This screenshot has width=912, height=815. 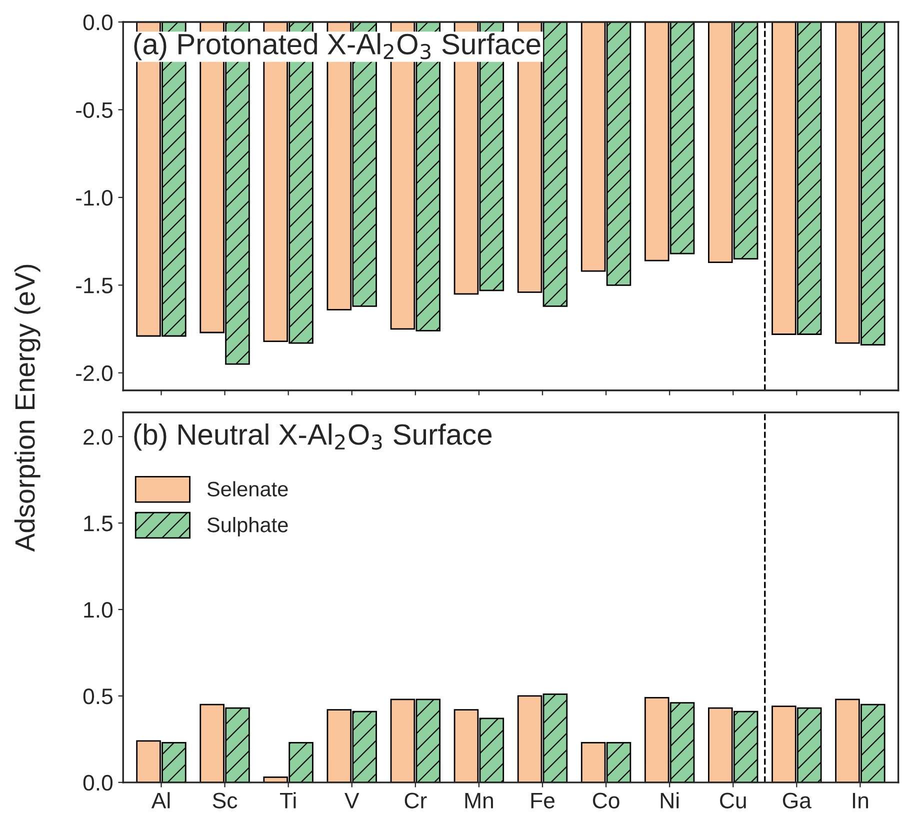 What do you see at coordinates (733, 800) in the screenshot?
I see `x-tick-label: Cu` at bounding box center [733, 800].